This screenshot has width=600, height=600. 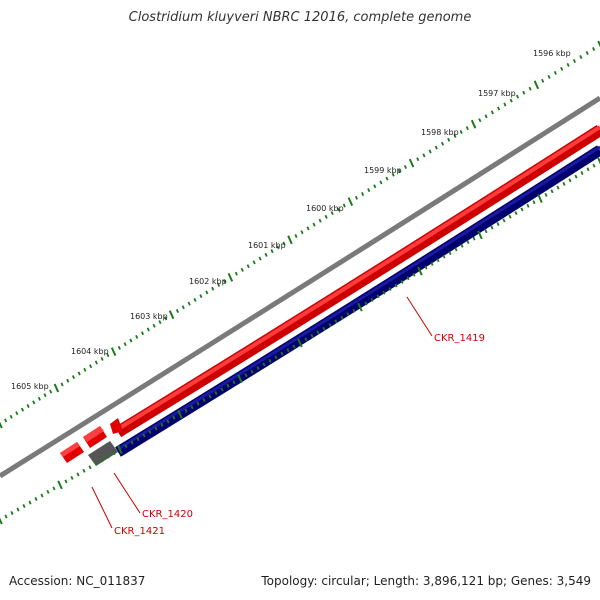 I want to click on ruler-label-1597: 1597 kbp, so click(x=497, y=93).